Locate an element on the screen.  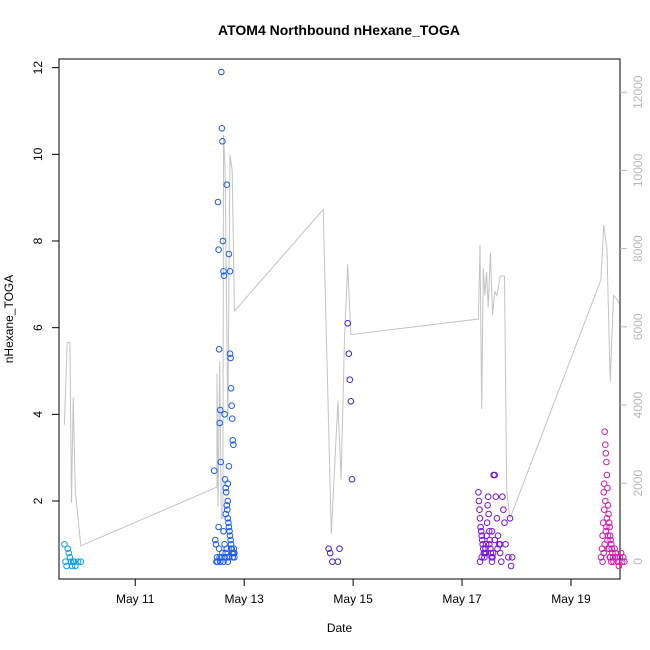
y2-tick-label: 10000 is located at coordinates (638, 170).